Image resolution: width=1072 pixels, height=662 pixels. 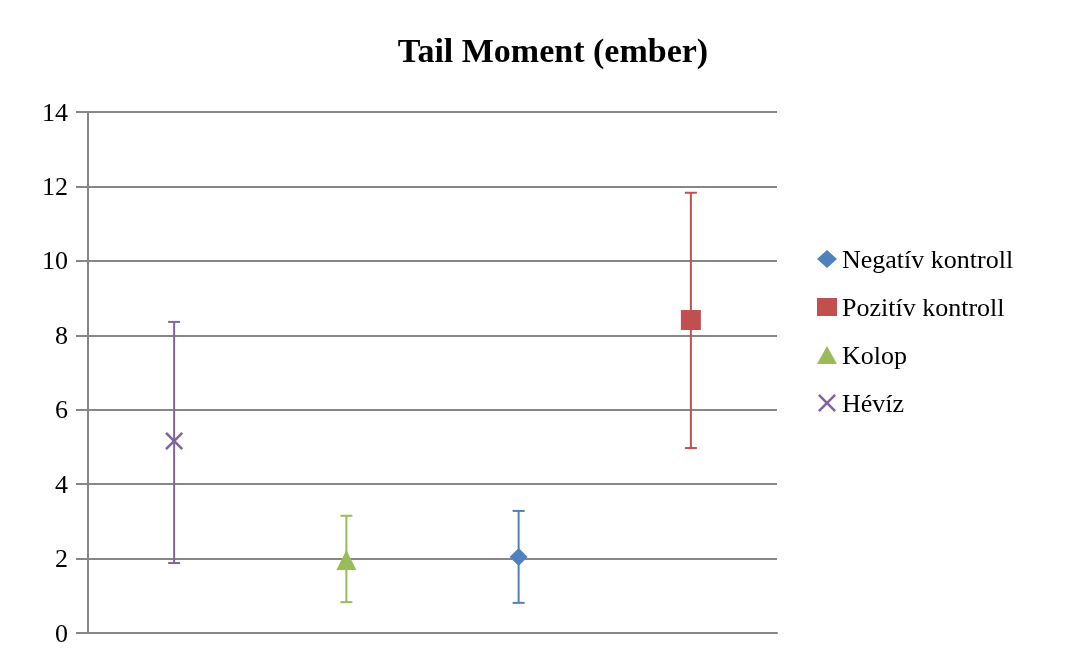 What do you see at coordinates (61, 559) in the screenshot?
I see `y-tick-label: 2` at bounding box center [61, 559].